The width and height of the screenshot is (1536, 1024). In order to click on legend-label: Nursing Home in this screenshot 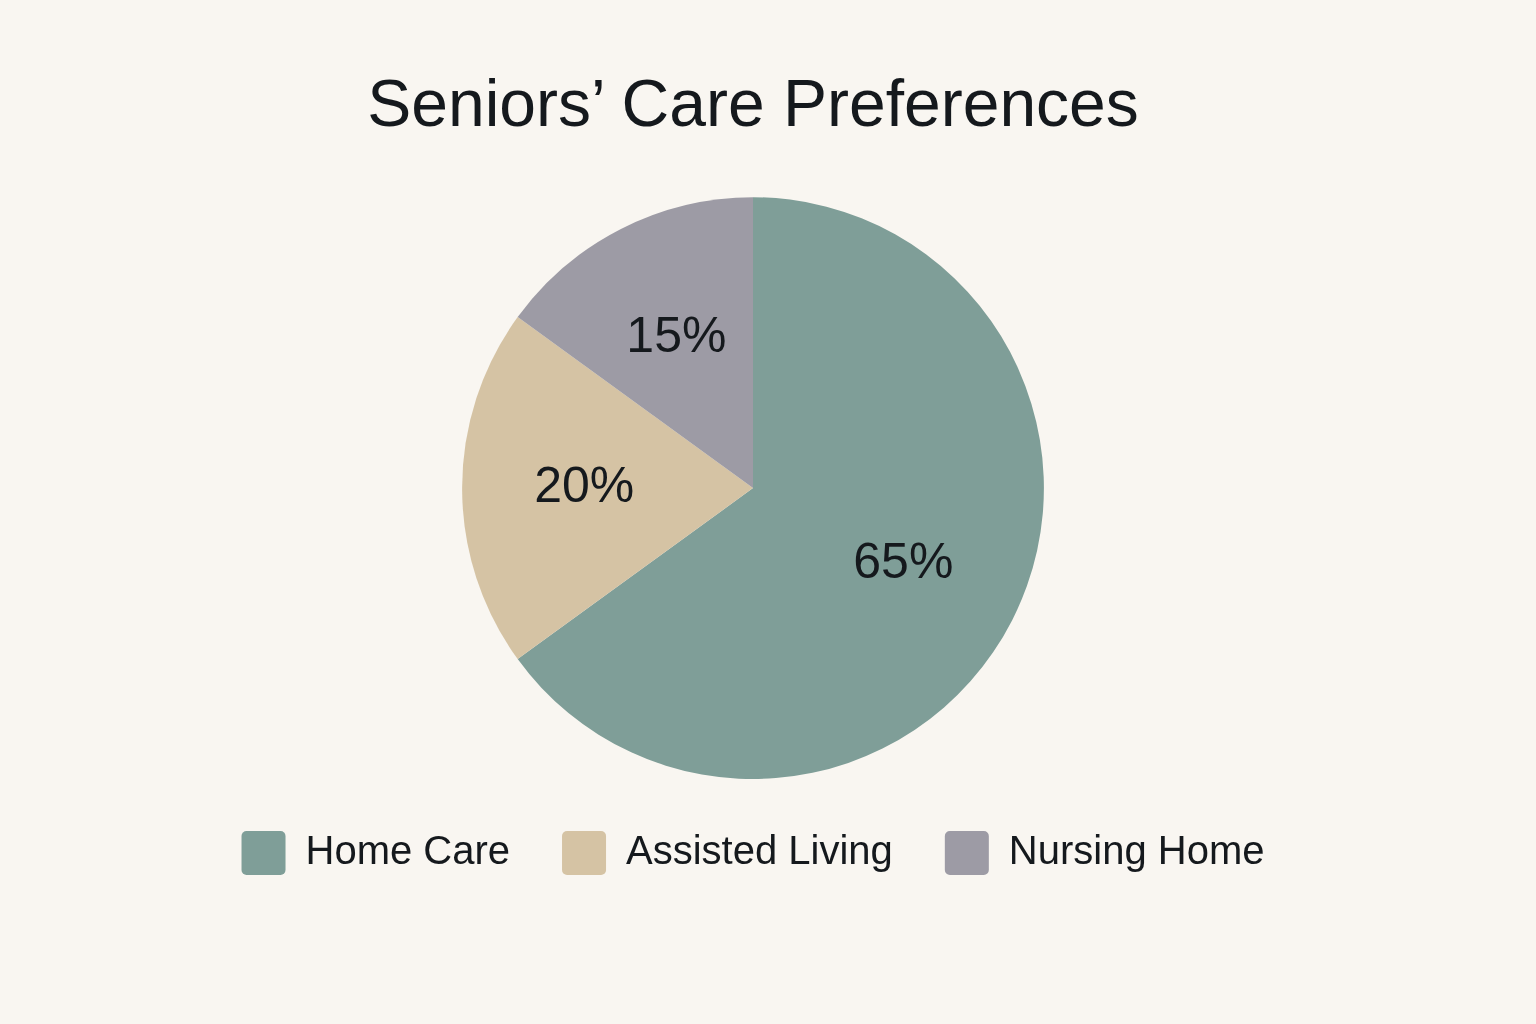, I will do `click(1136, 850)`.